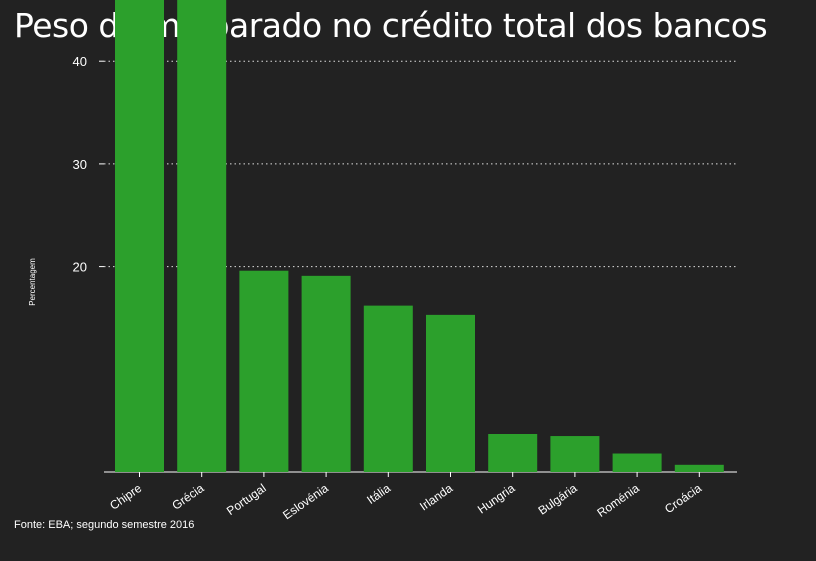 Image resolution: width=816 pixels, height=561 pixels. Describe the element at coordinates (513, 453) in the screenshot. I see `bar-Hungria` at that location.